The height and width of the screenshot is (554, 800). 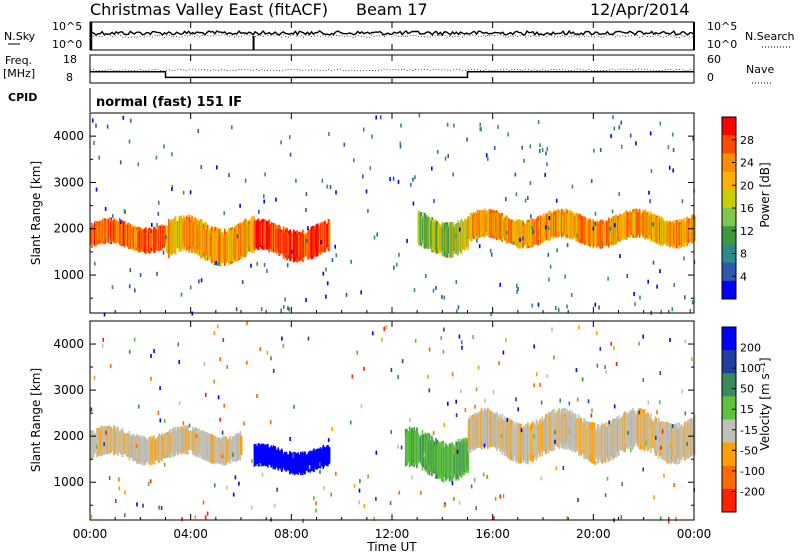 I want to click on colorbar-tick-label: 200, so click(x=750, y=348).